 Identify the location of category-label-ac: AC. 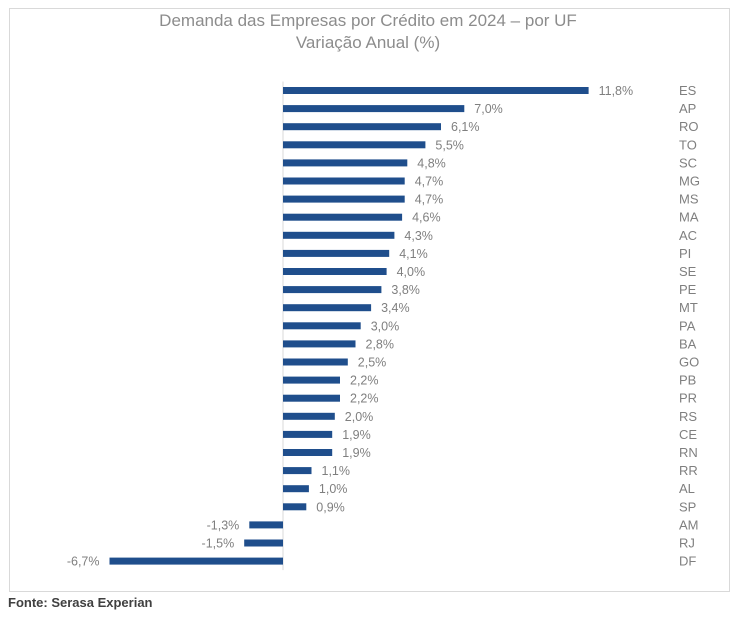
(688, 235).